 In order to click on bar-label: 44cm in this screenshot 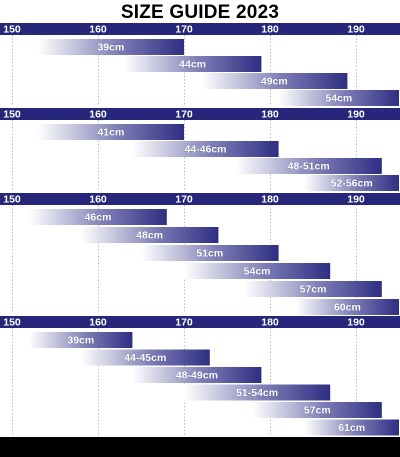, I will do `click(192, 65)`.